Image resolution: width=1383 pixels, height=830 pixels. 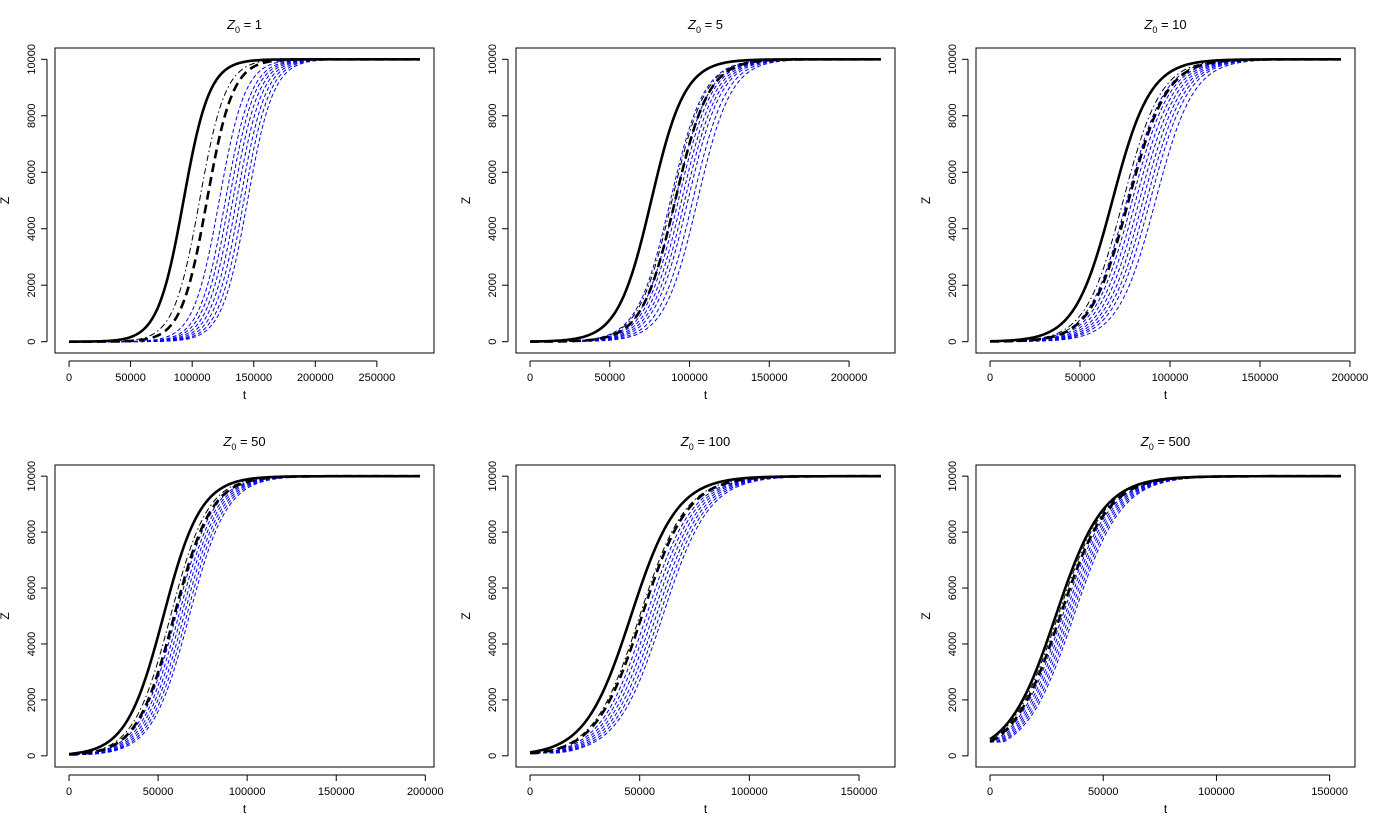 What do you see at coordinates (712, 441) in the screenshot?
I see `title-value: = 100` at bounding box center [712, 441].